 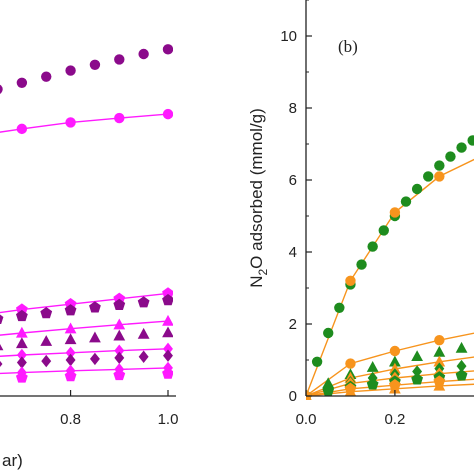 I want to click on x-tick-label: 0.0, so click(x=306, y=419).